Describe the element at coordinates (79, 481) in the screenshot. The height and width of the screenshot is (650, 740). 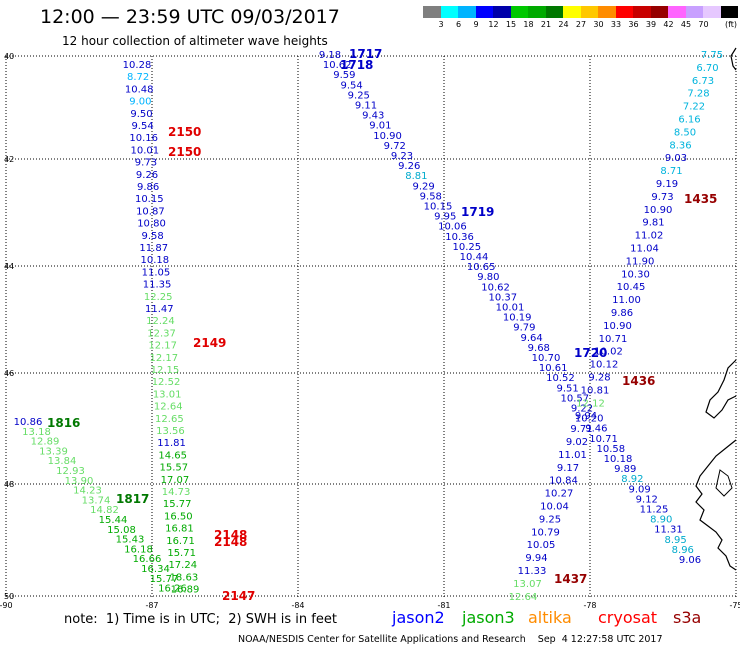
I see `wave-height-label: 13.90` at that location.